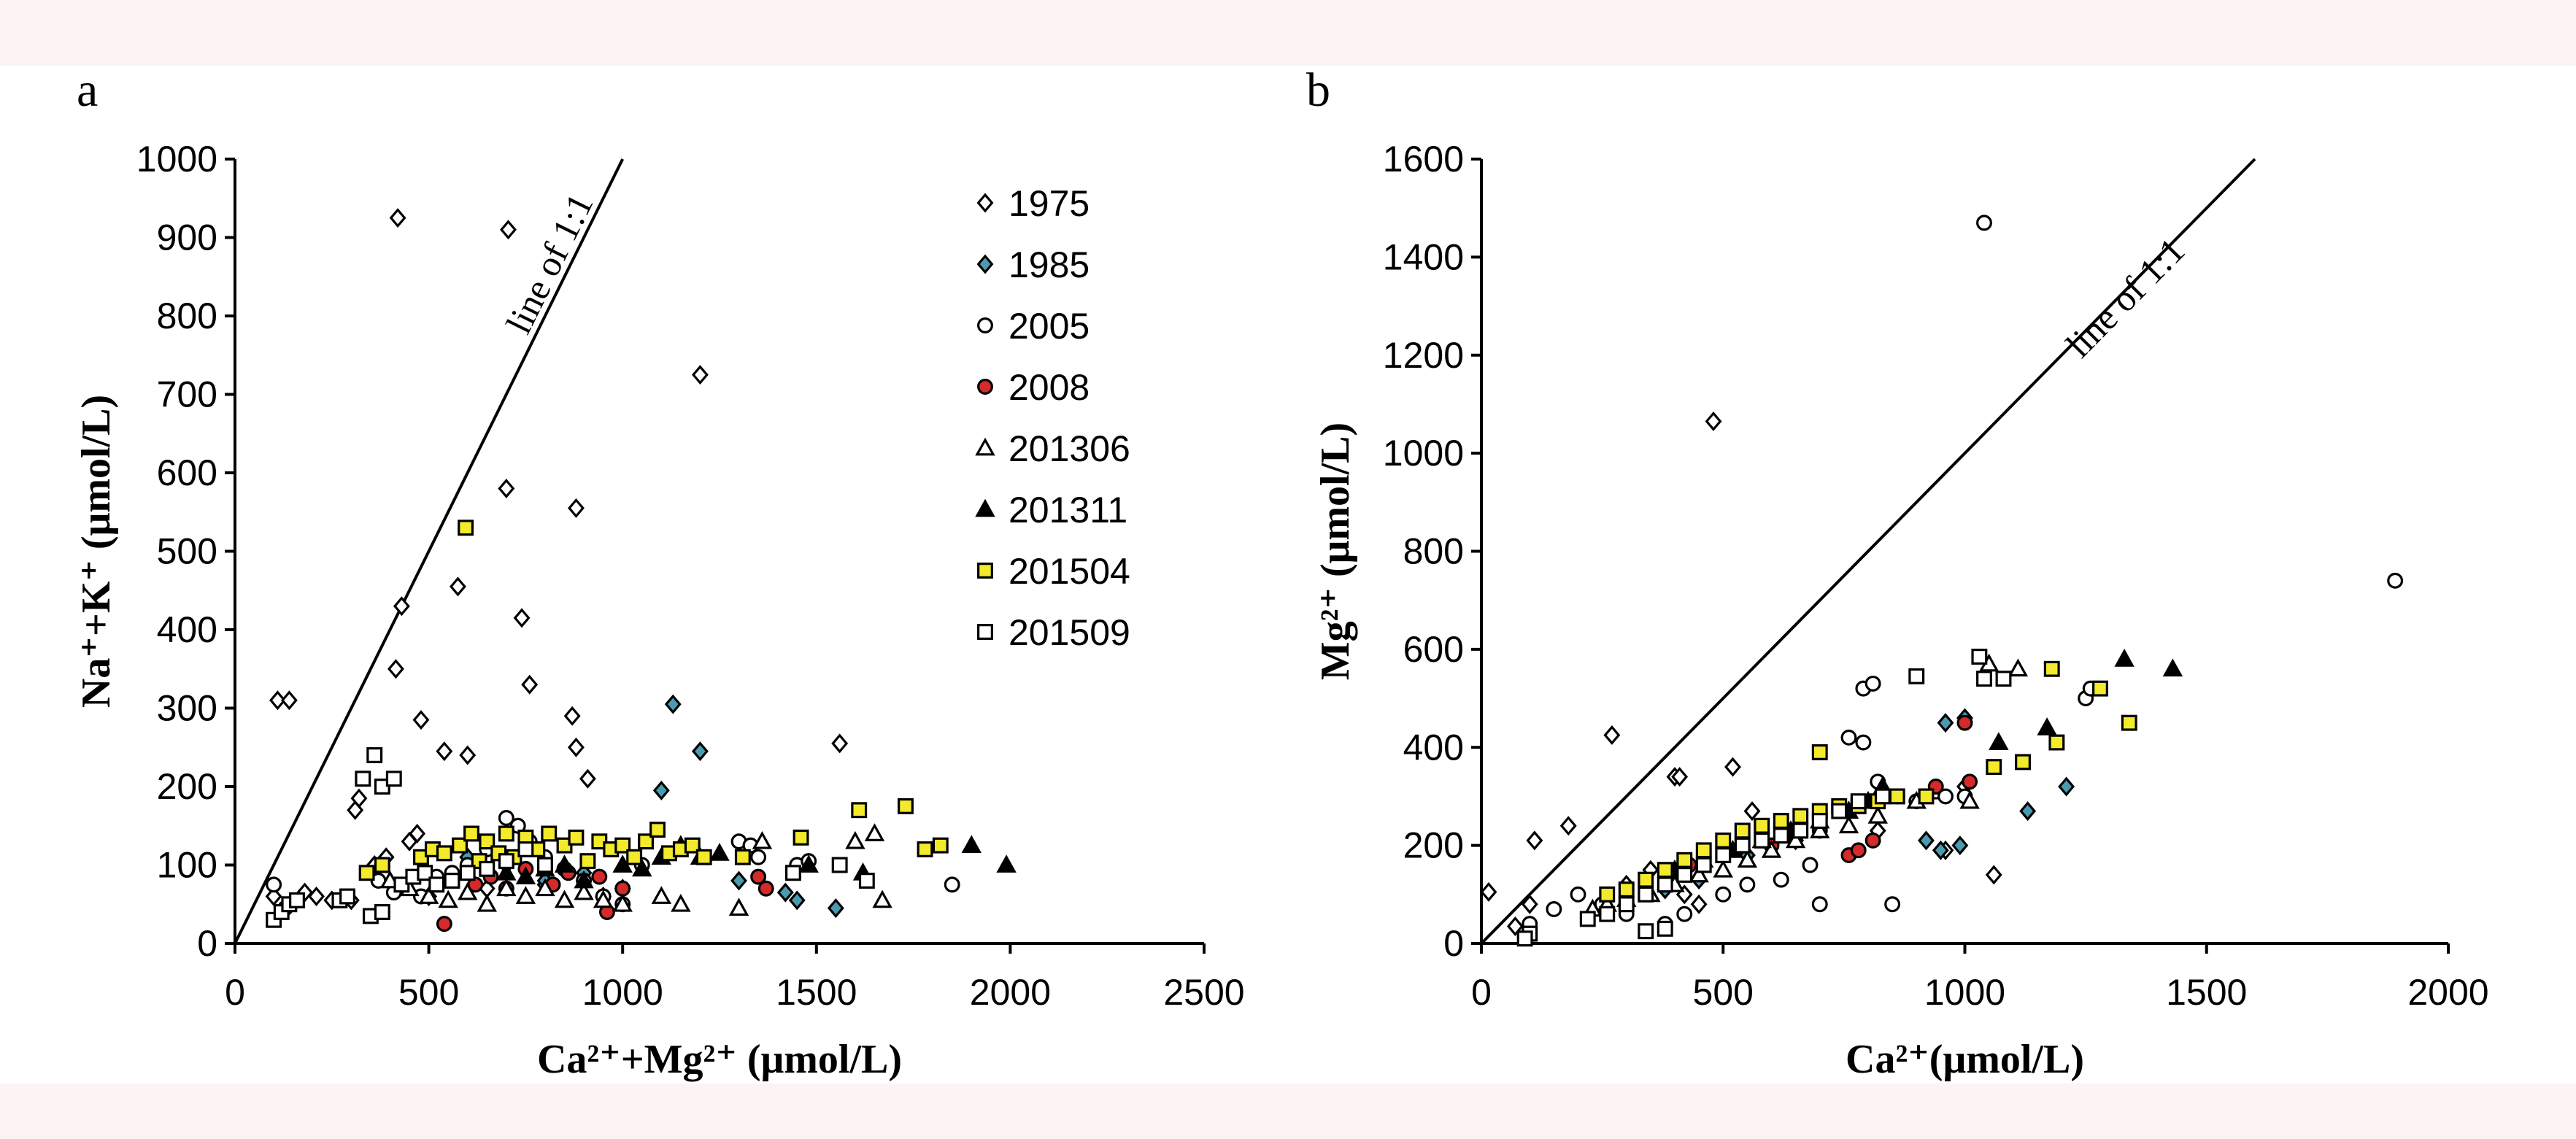  Describe the element at coordinates (985, 264) in the screenshot. I see `legend-marker-1985` at that location.